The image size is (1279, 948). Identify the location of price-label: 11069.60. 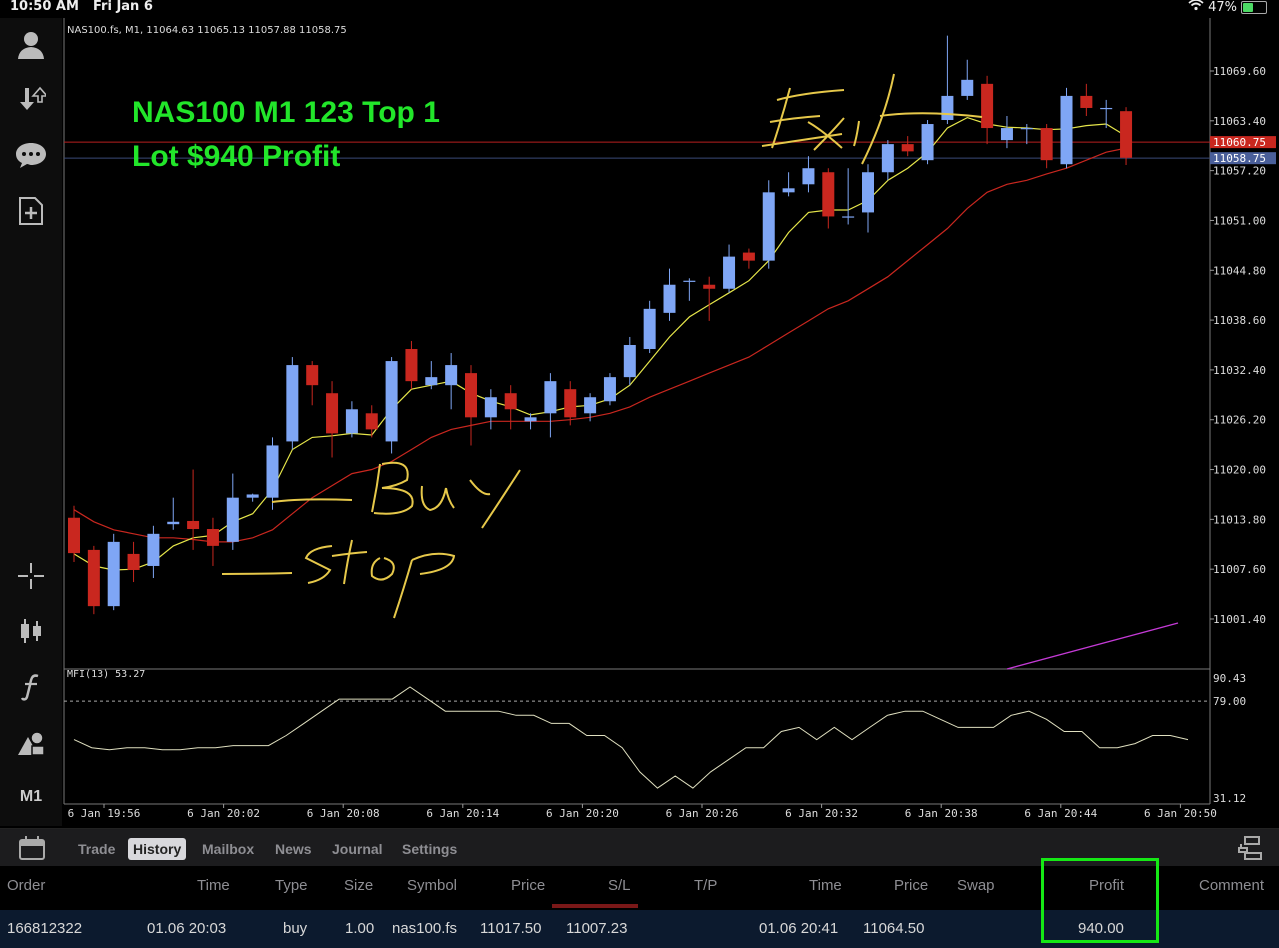
(1239, 71).